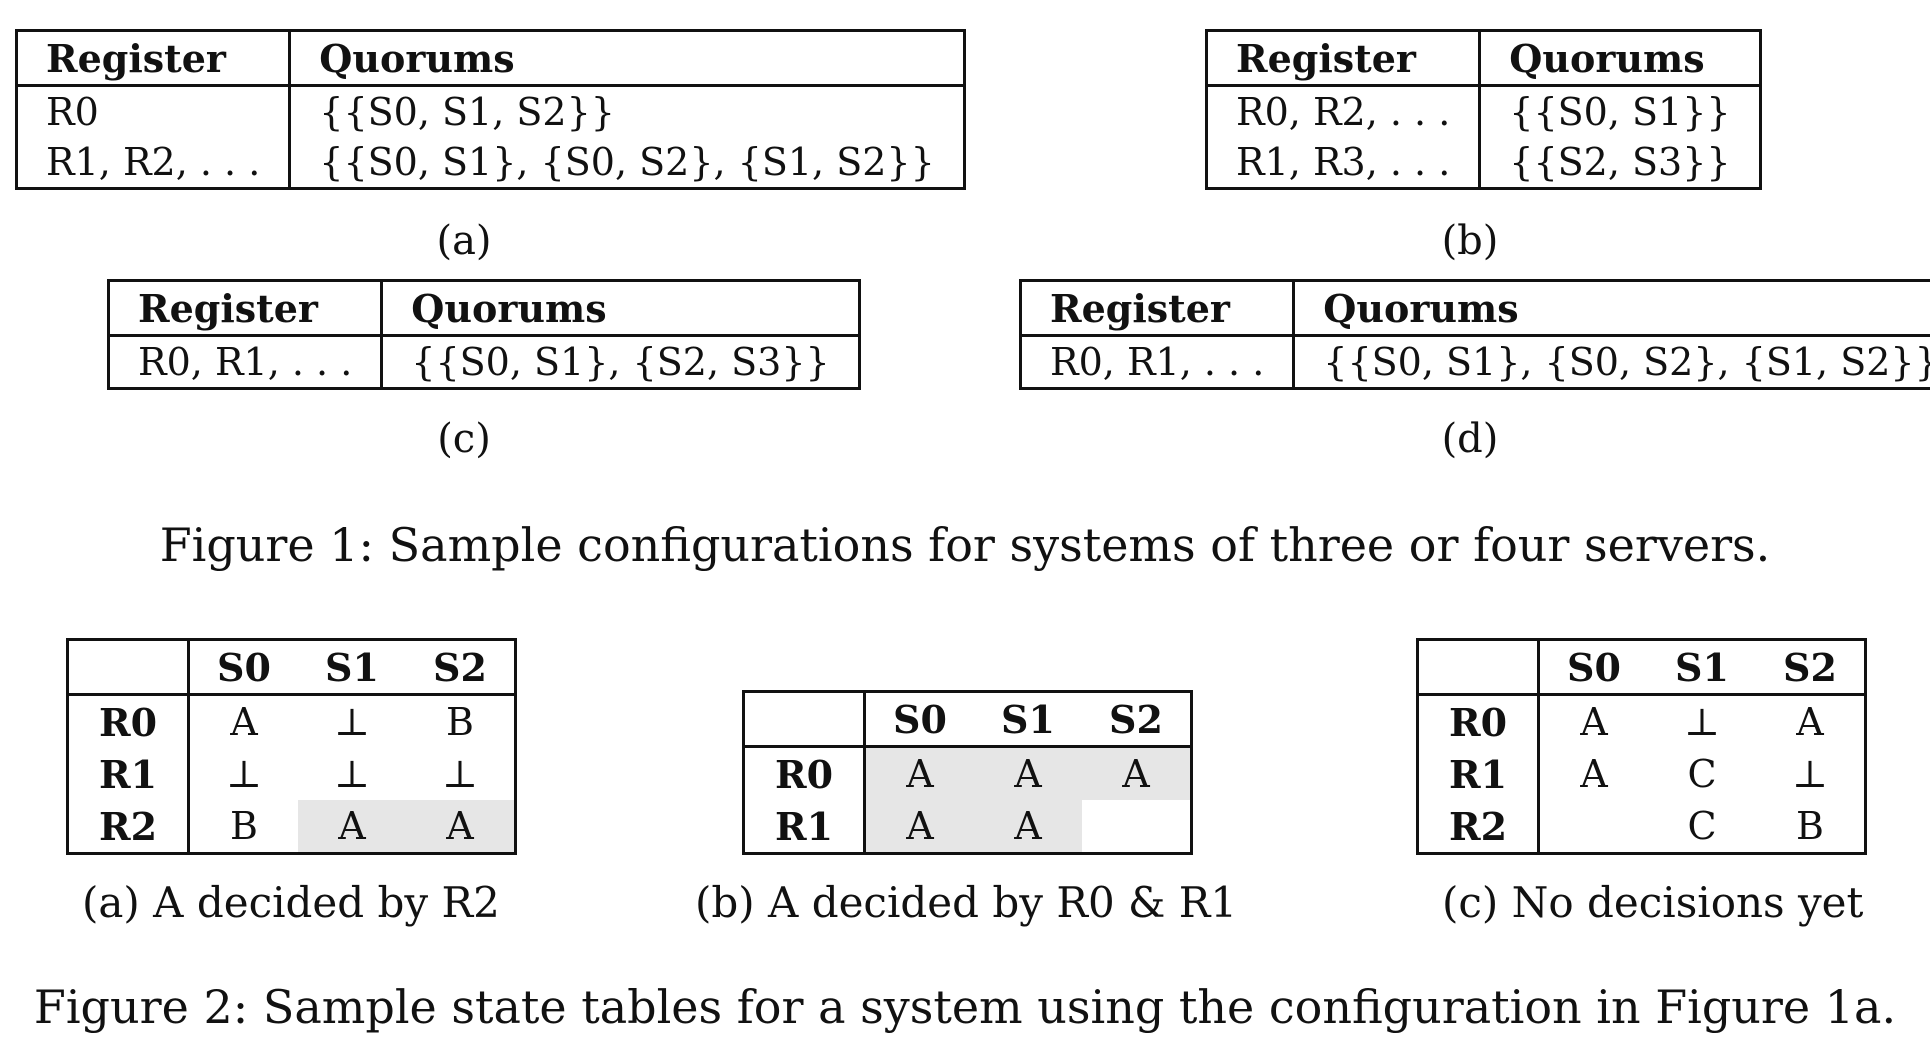 This screenshot has width=1930, height=1042. Describe the element at coordinates (1619, 111) in the screenshot. I see `quorums-cell: {{S0, S1}}` at that location.